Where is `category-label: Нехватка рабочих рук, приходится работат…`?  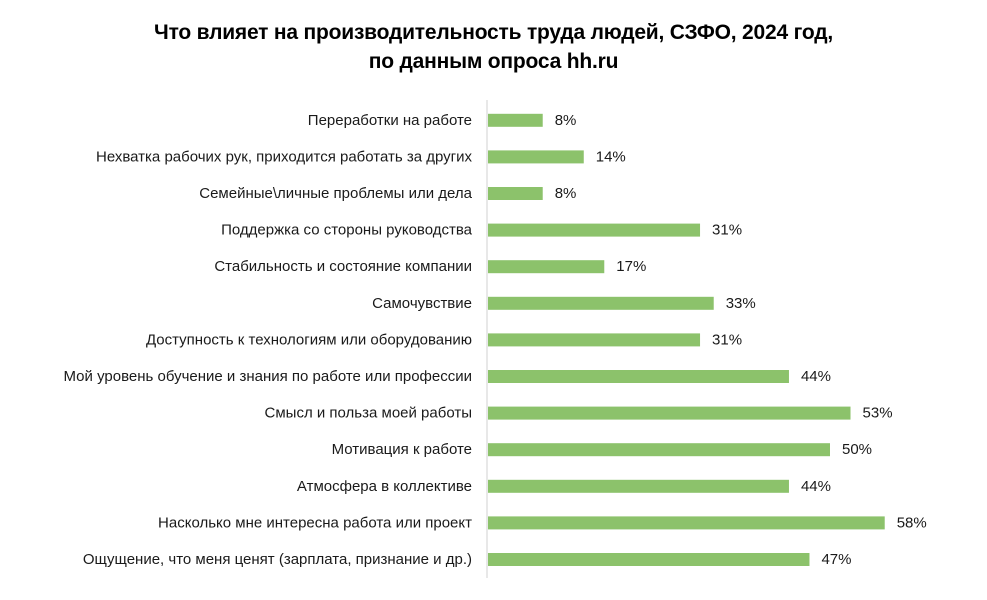
category-label: Нехватка рабочих рук, приходится работат… is located at coordinates (284, 156).